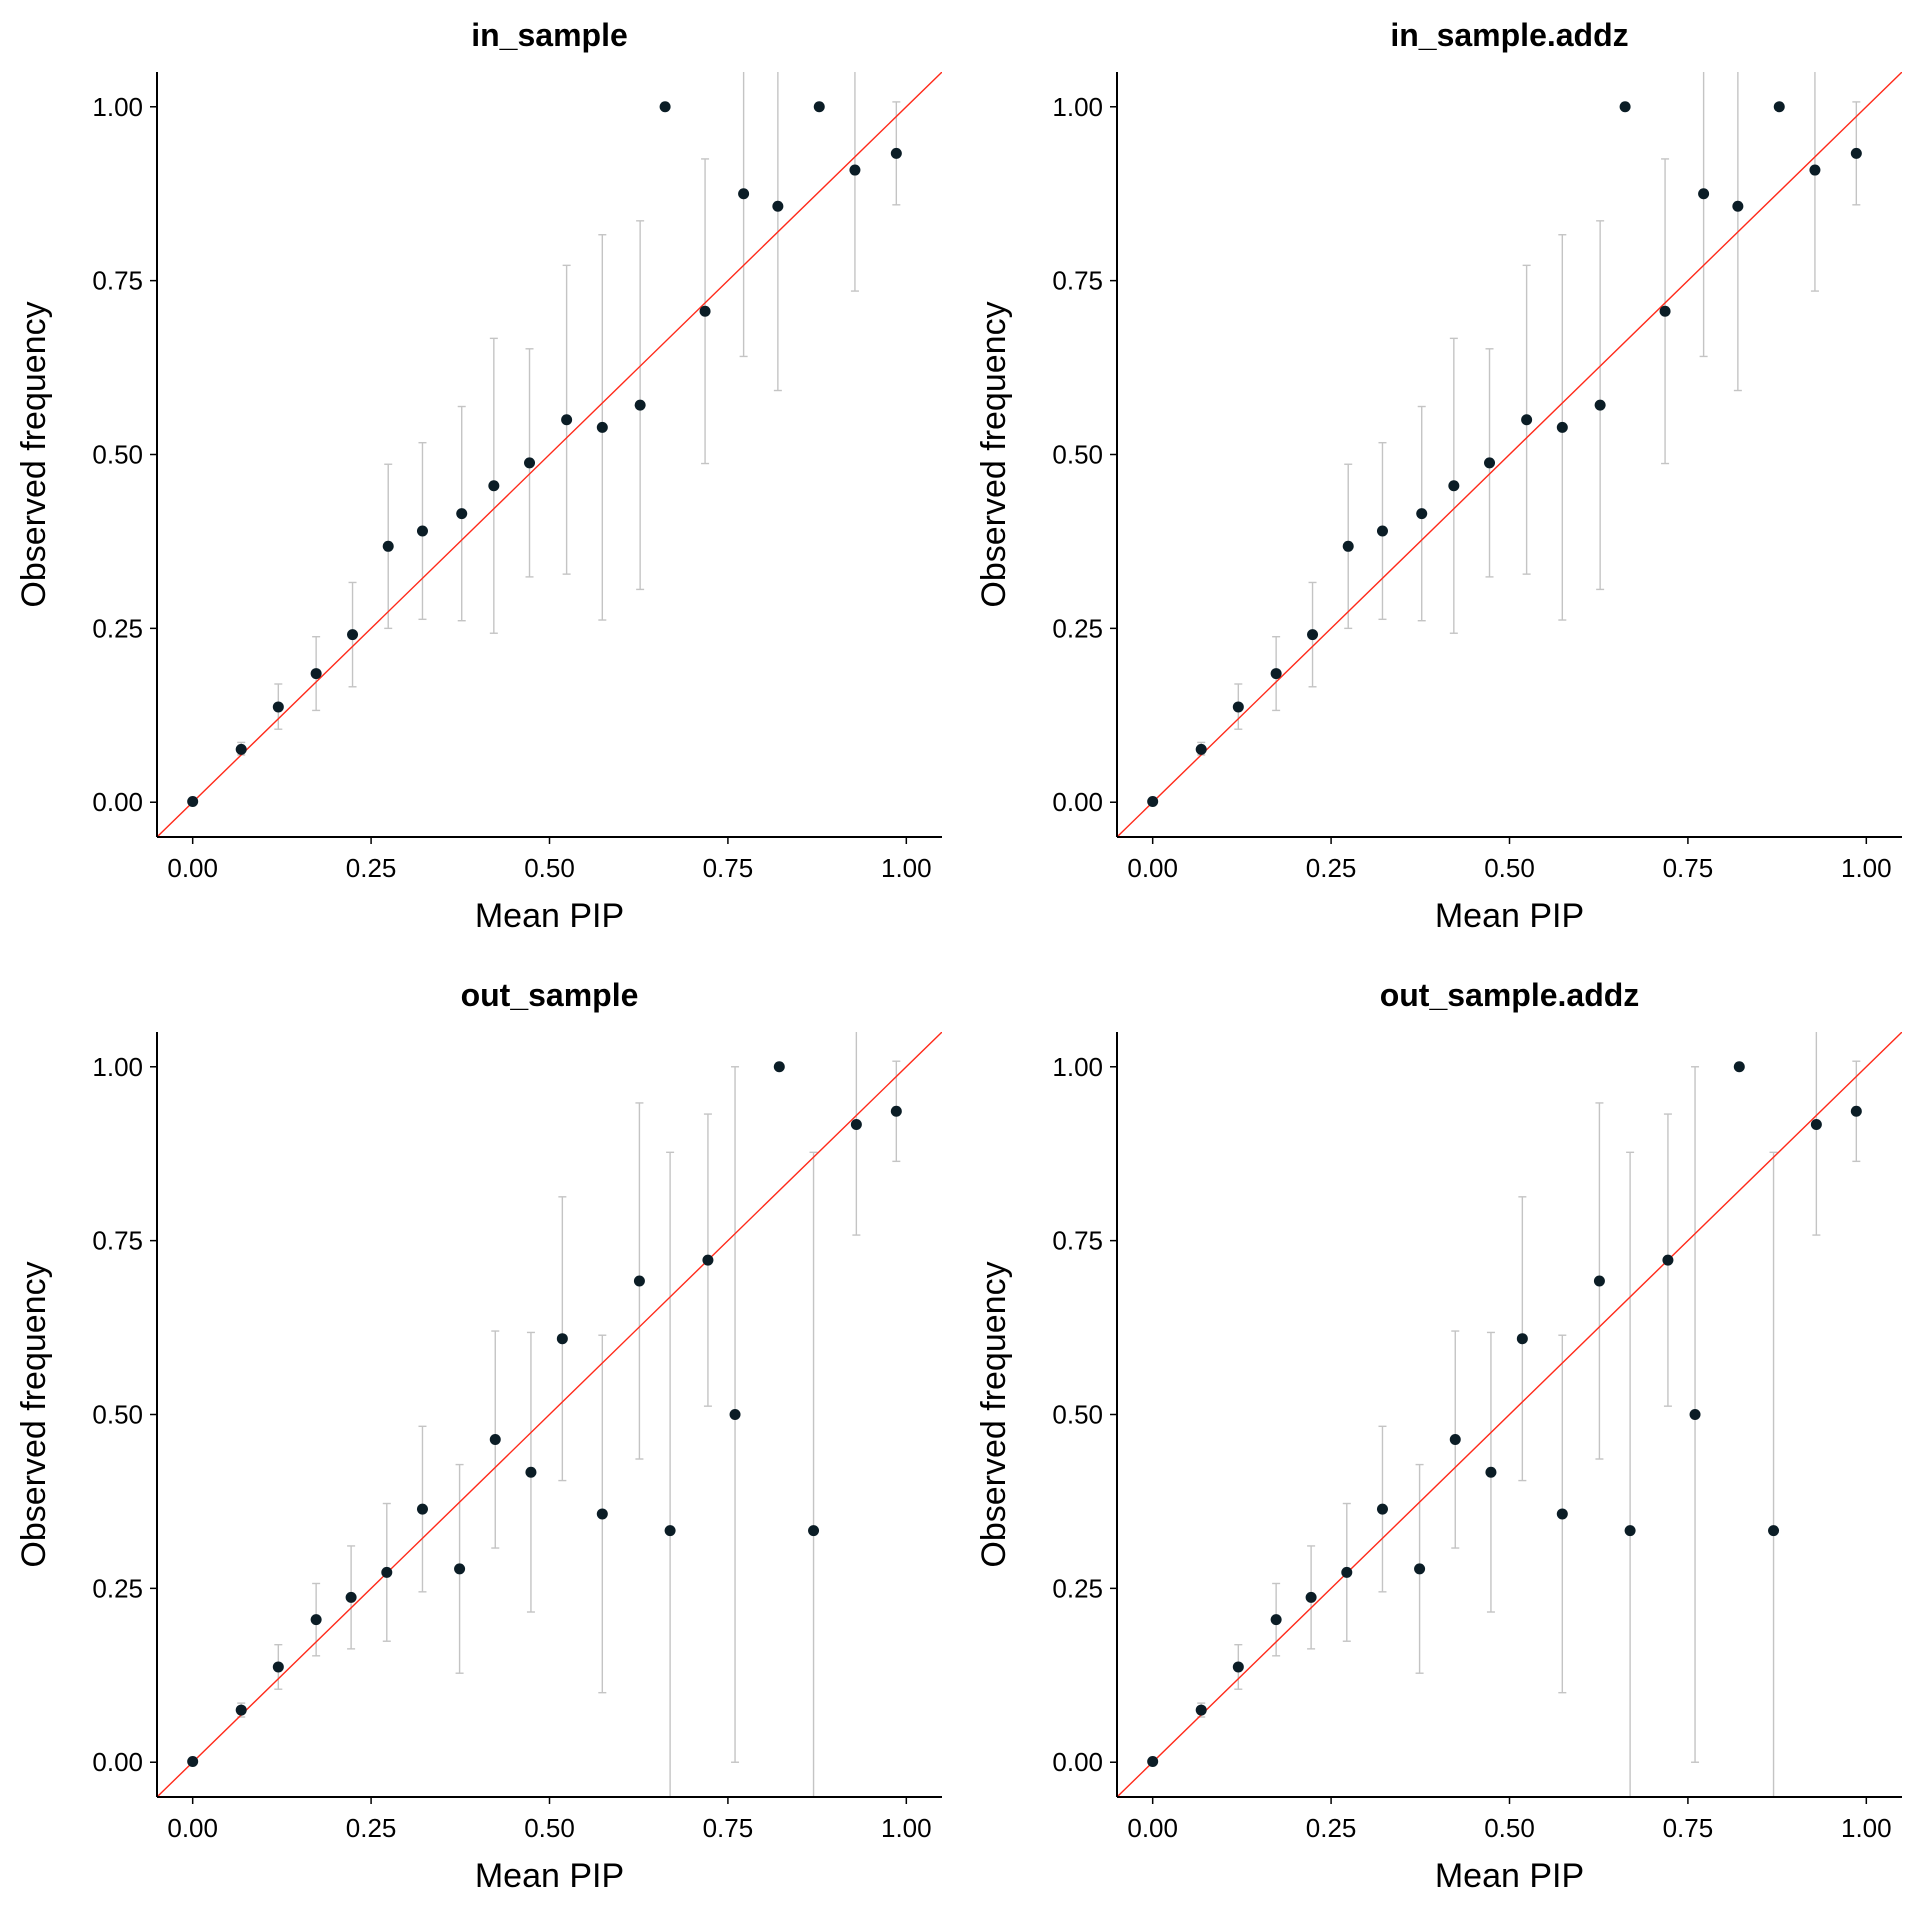 The width and height of the screenshot is (1920, 1920). I want to click on x-tick-label: 0.50, so click(1509, 868).